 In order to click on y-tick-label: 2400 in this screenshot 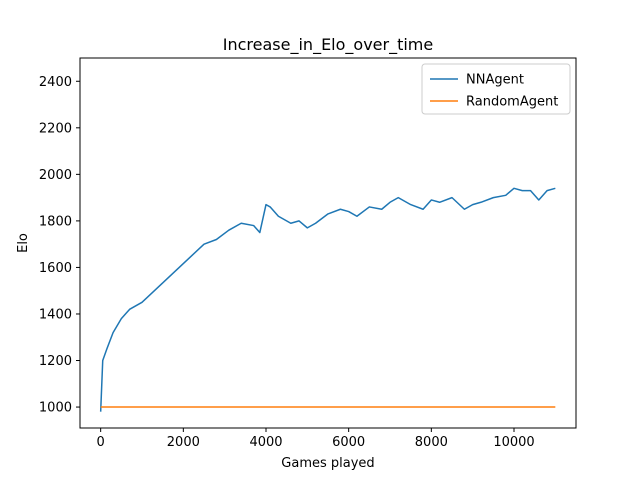, I will do `click(55, 82)`.